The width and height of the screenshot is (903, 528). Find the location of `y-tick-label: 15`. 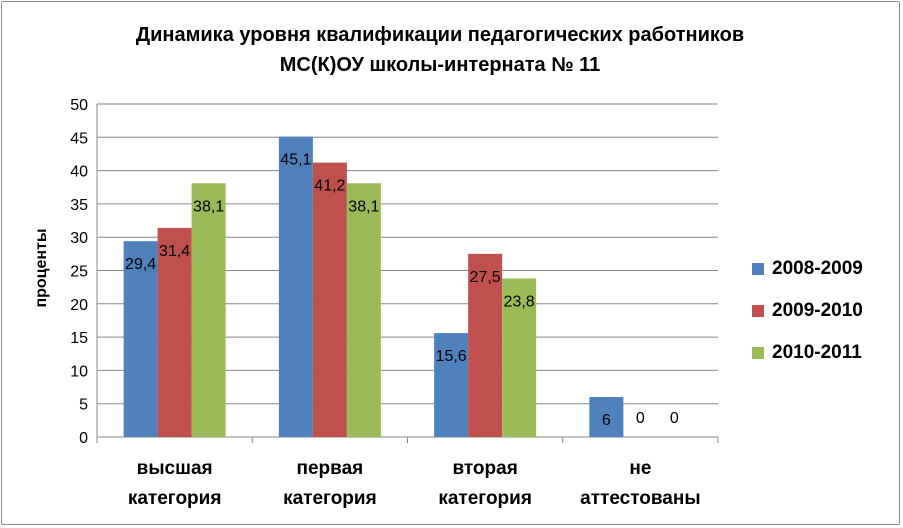

y-tick-label: 15 is located at coordinates (79, 338).